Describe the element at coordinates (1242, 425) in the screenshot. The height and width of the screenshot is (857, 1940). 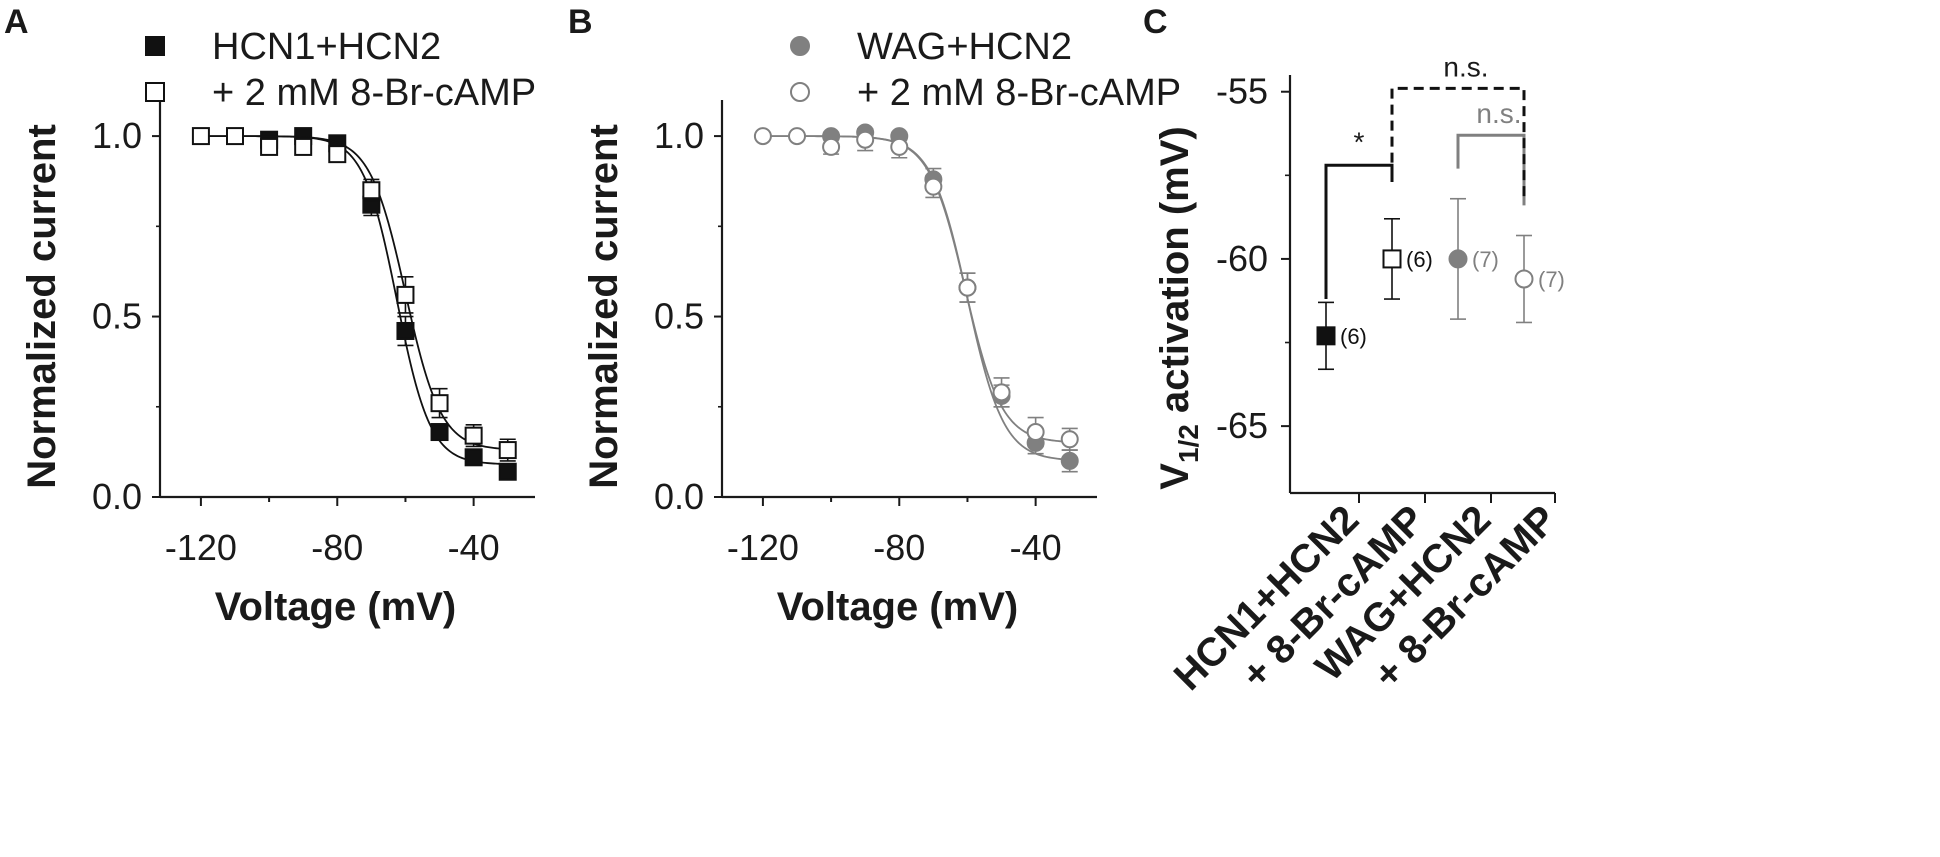
I see `y-tick-label: -65` at that location.